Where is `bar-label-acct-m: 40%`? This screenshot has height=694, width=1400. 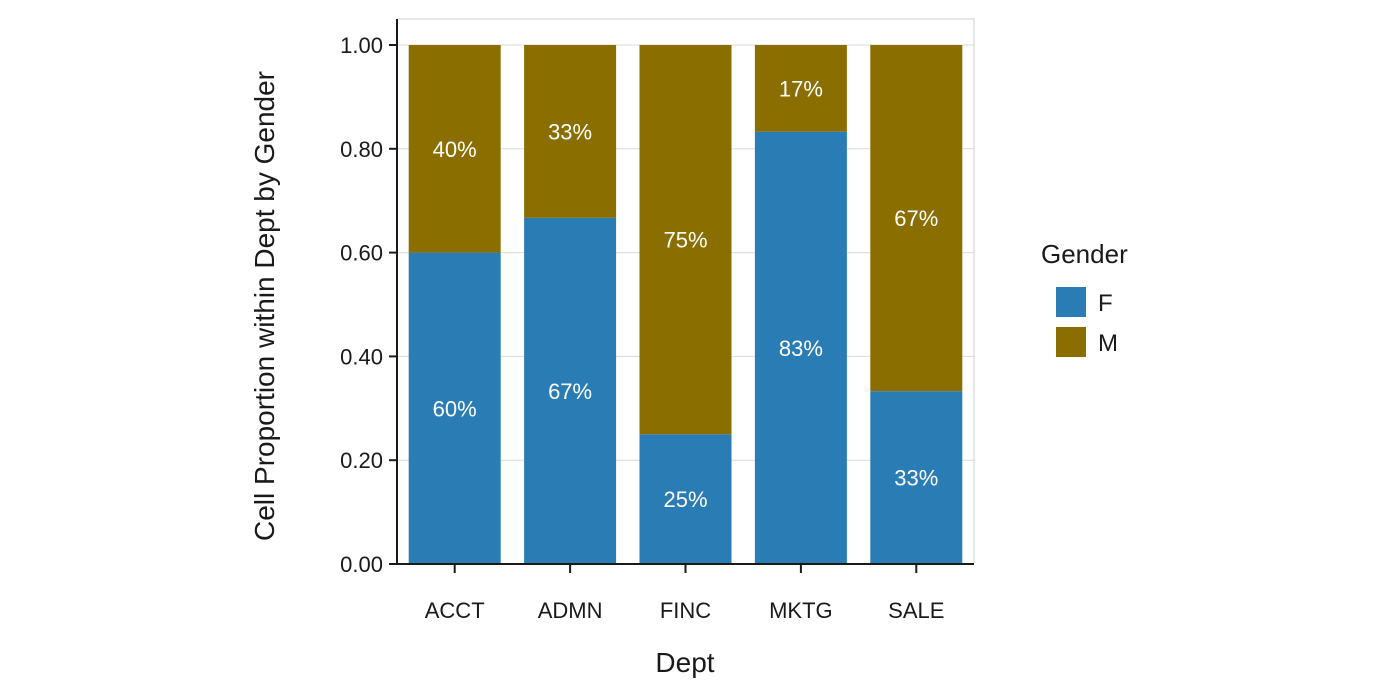 bar-label-acct-m: 40% is located at coordinates (455, 149).